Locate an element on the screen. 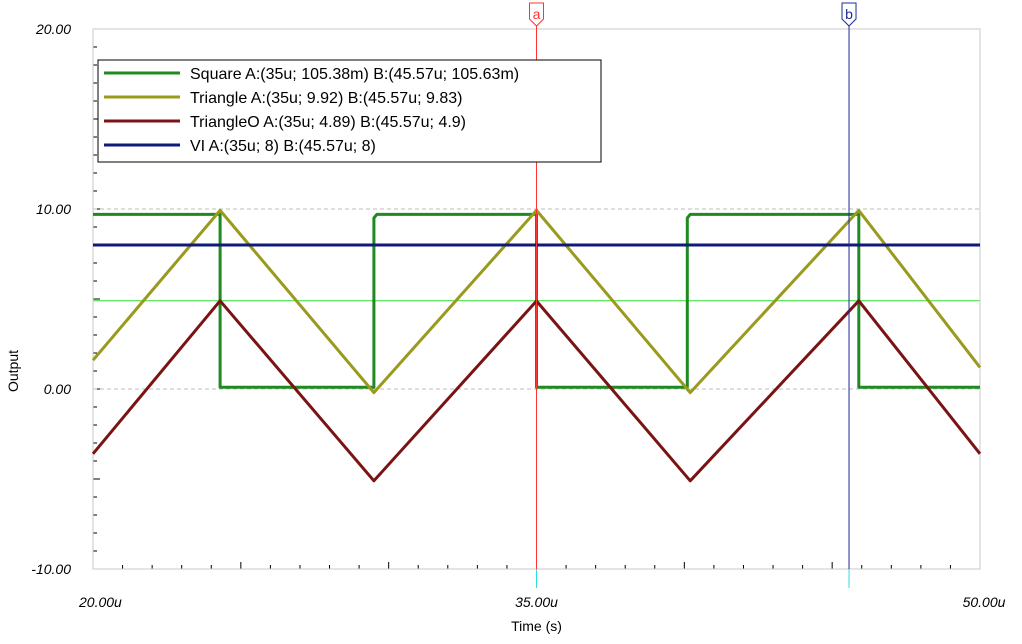  cursor-b-handle is located at coordinates (849, 14).